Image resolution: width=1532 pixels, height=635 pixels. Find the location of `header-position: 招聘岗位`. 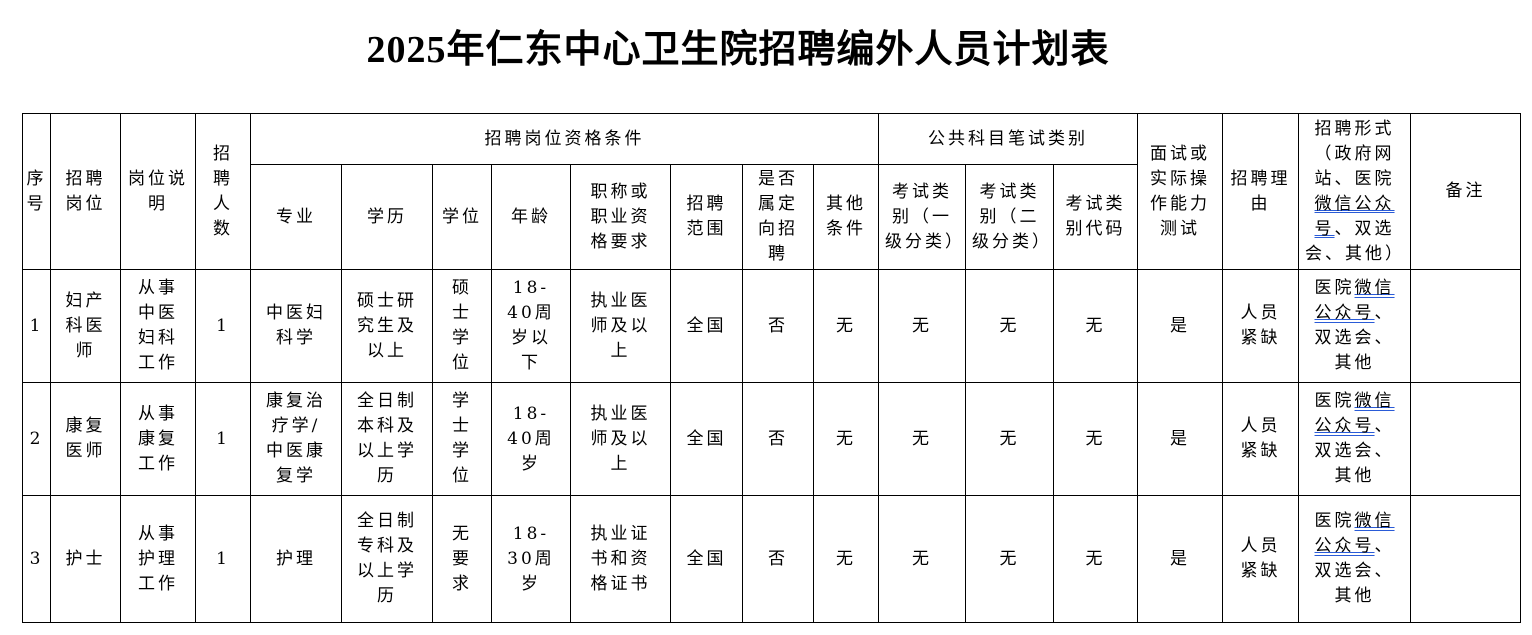

header-position: 招聘岗位 is located at coordinates (85, 191).